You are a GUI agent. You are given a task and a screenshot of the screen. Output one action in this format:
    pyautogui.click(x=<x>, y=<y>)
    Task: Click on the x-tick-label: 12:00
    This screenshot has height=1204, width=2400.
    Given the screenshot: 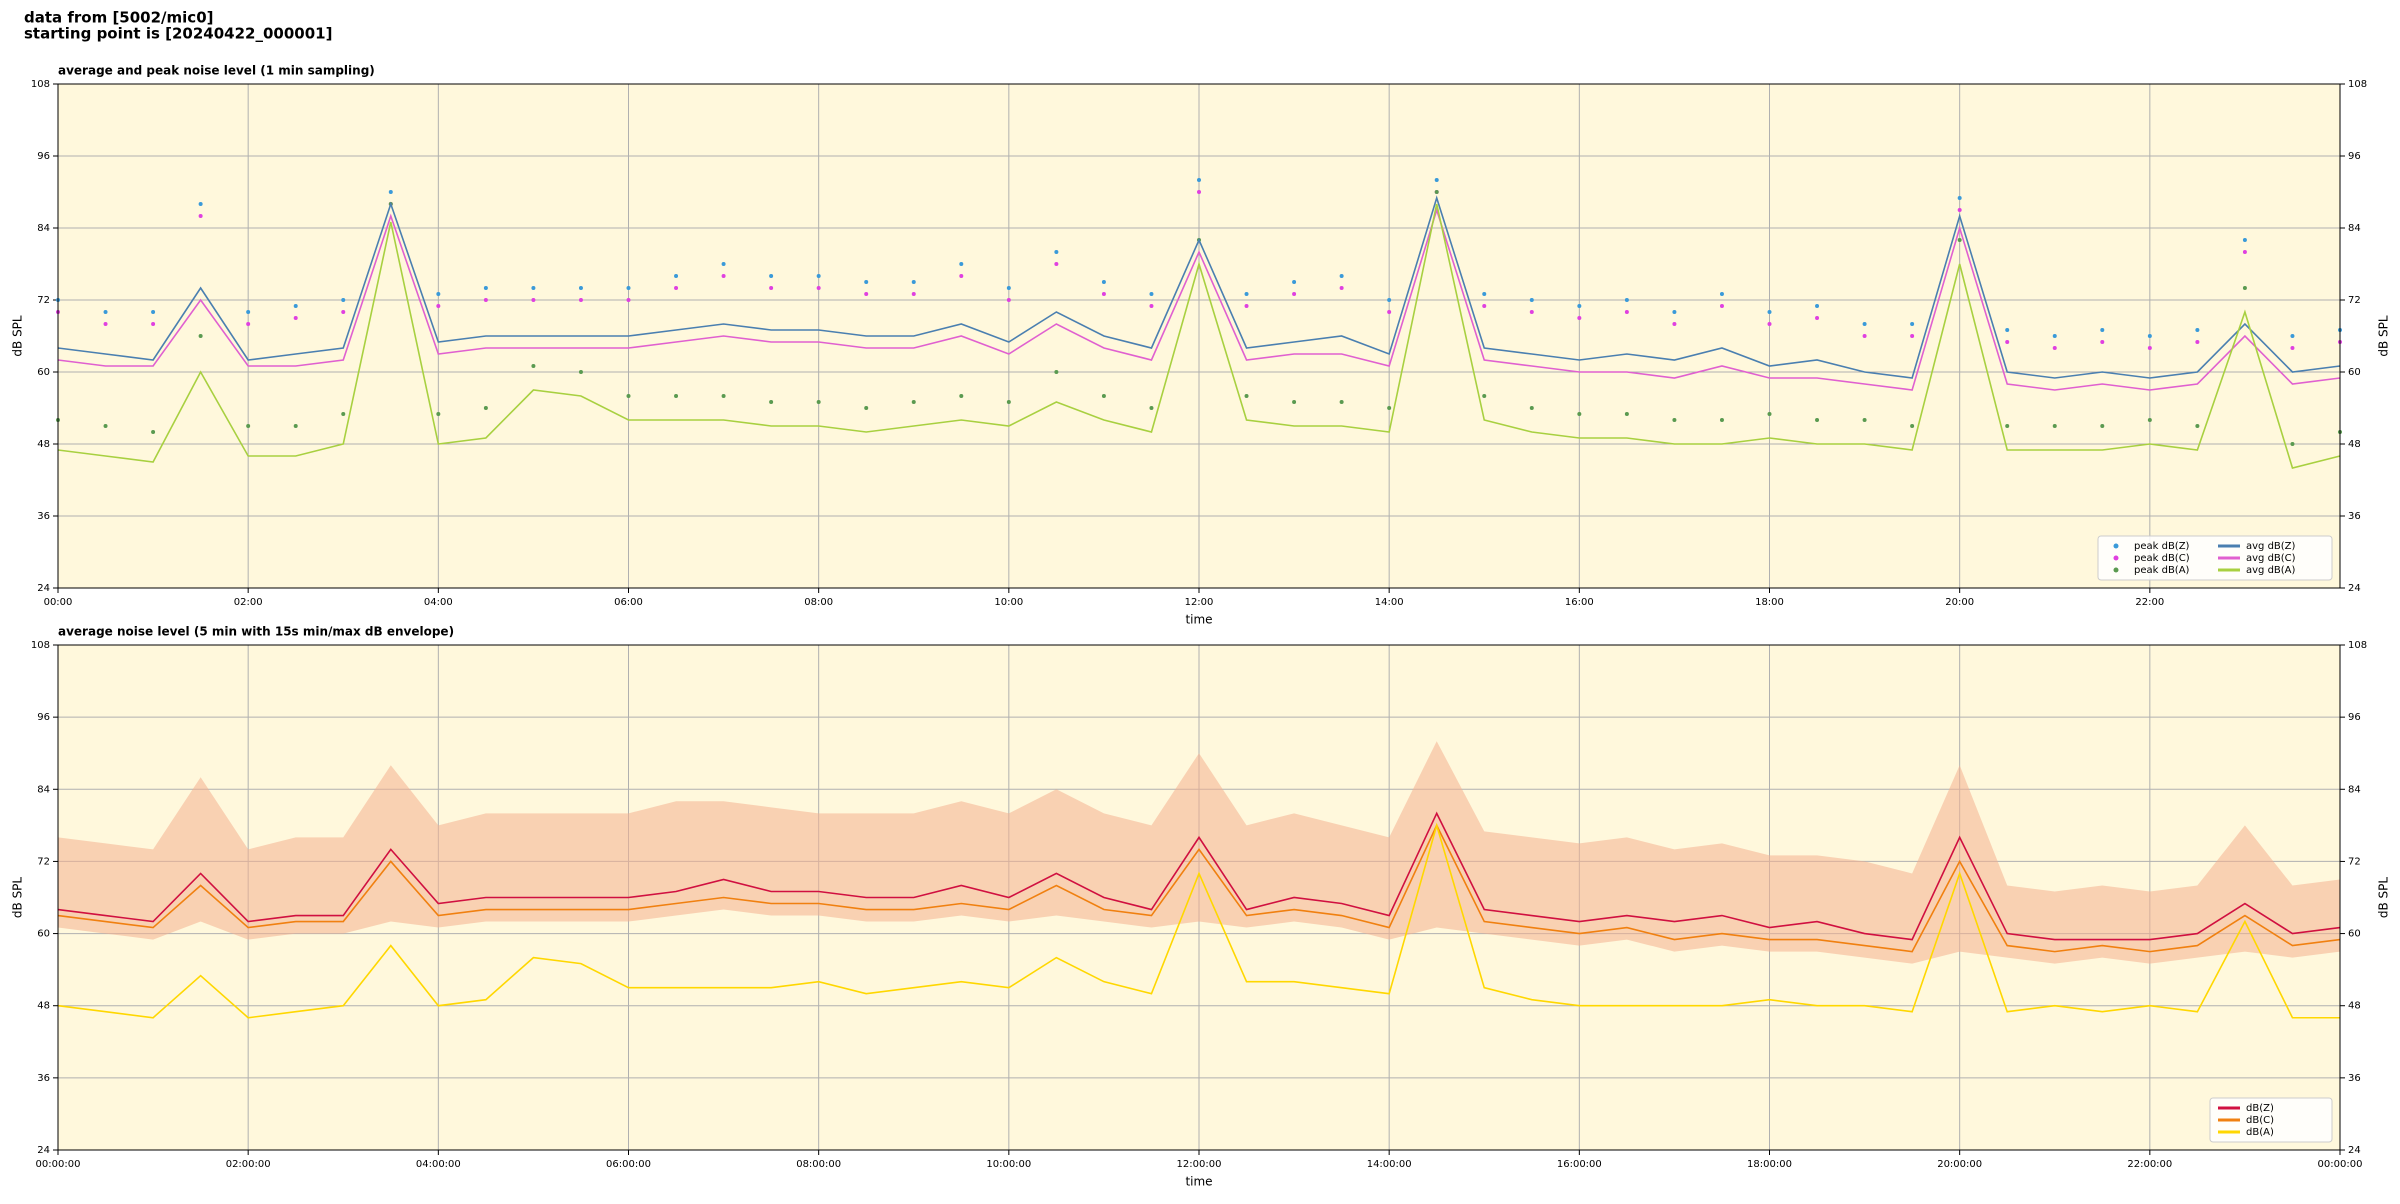 What is the action you would take?
    pyautogui.click(x=1199, y=602)
    